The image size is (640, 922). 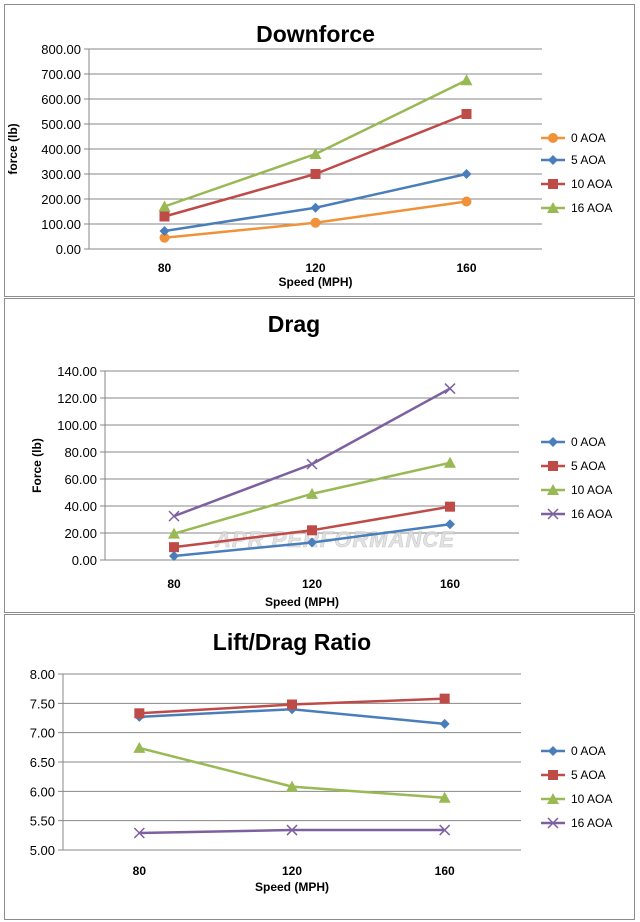 I want to click on y-tick-label: 8.00, so click(x=42, y=674).